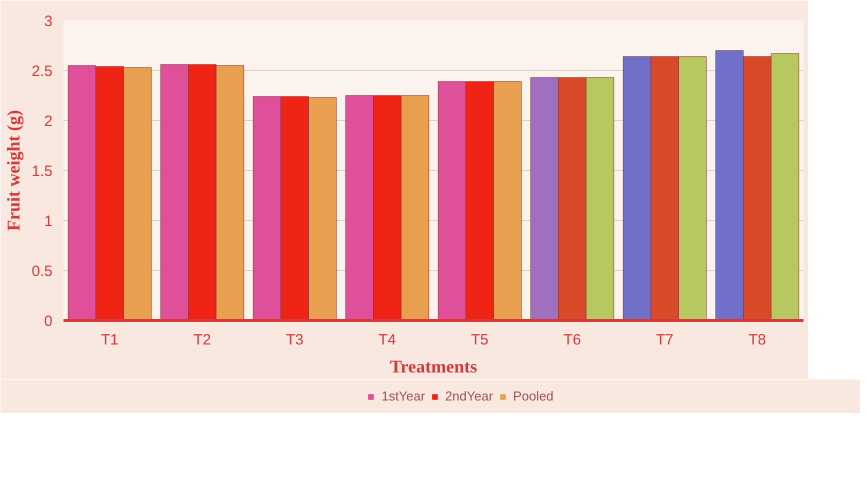 This screenshot has height=487, width=867. What do you see at coordinates (42, 71) in the screenshot?
I see `y-tick-label: 2.5` at bounding box center [42, 71].